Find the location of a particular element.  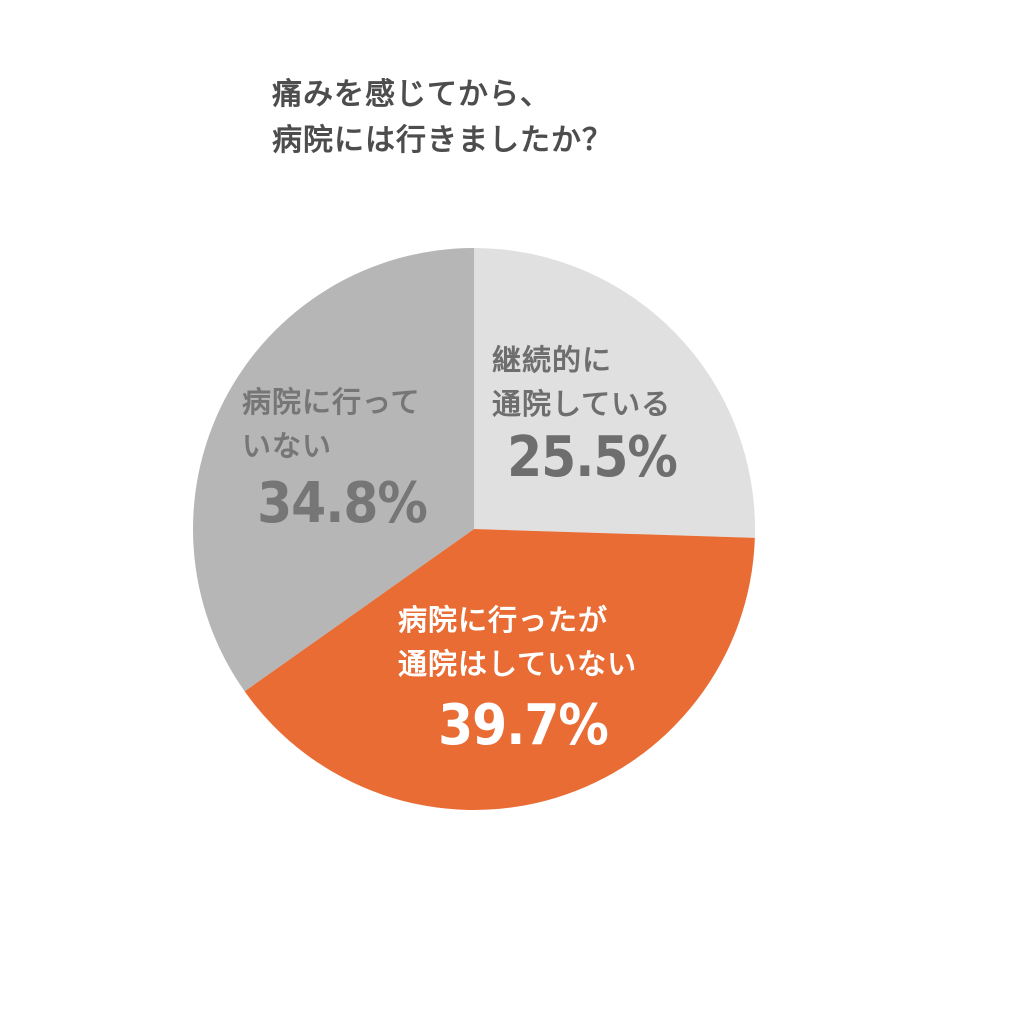

slice-label-not-gone: 病院に行って いない 34.8% is located at coordinates (342, 458).